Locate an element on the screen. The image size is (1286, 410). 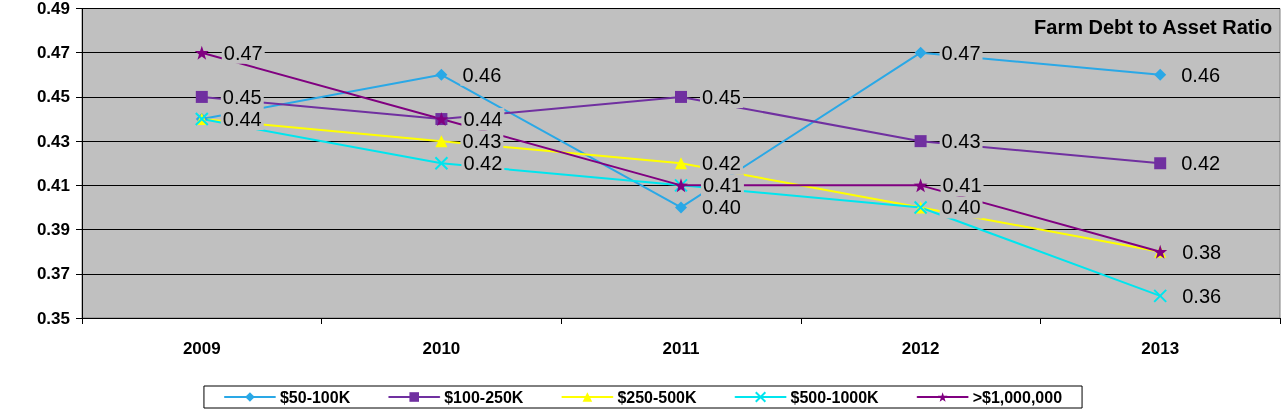
y-tick-label: 0.35 is located at coordinates (53, 318).